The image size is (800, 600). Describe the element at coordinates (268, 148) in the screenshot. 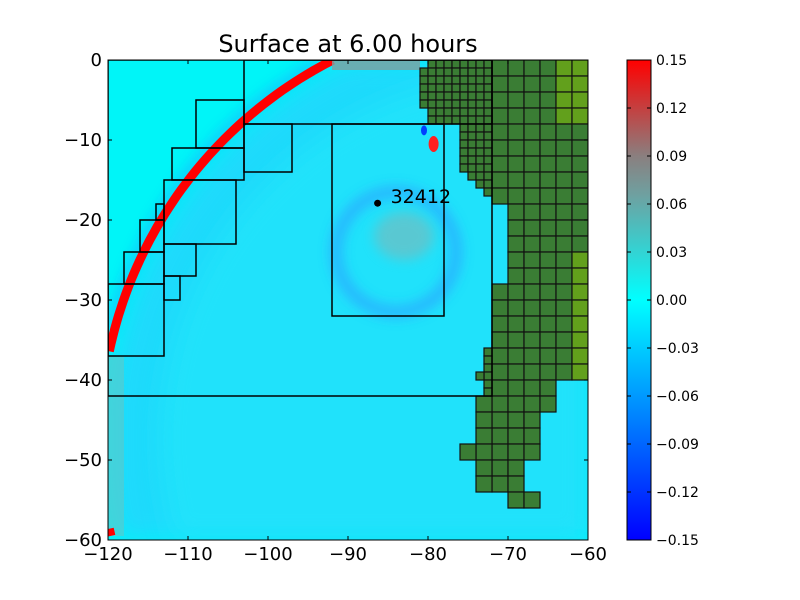

I see `amr-patch-box` at that location.